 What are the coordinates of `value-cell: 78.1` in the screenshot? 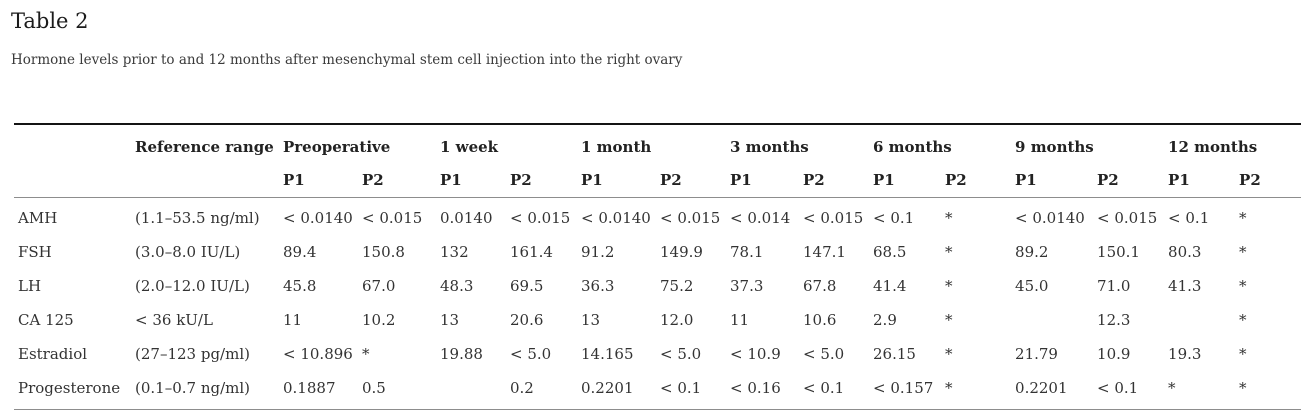 It's located at (747, 251).